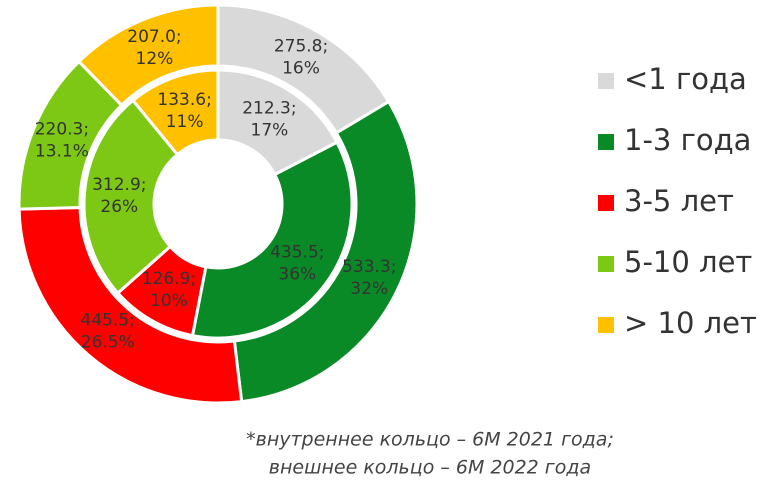  I want to click on value-label: 212.3;, so click(269, 108).